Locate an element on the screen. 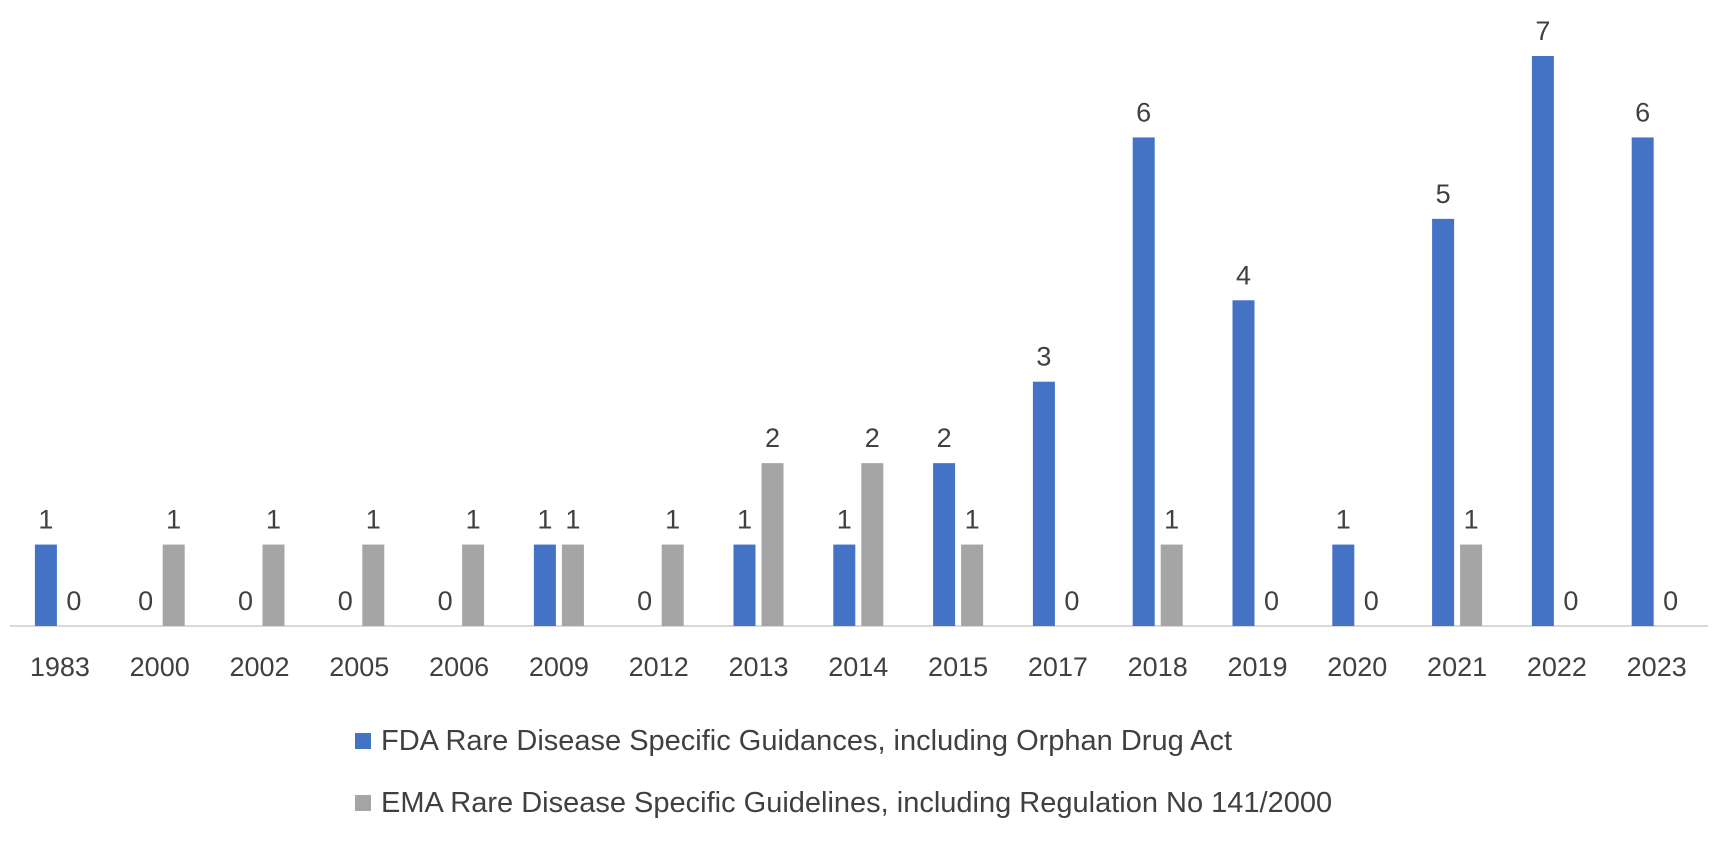  bar-fda-1983 is located at coordinates (45, 585).